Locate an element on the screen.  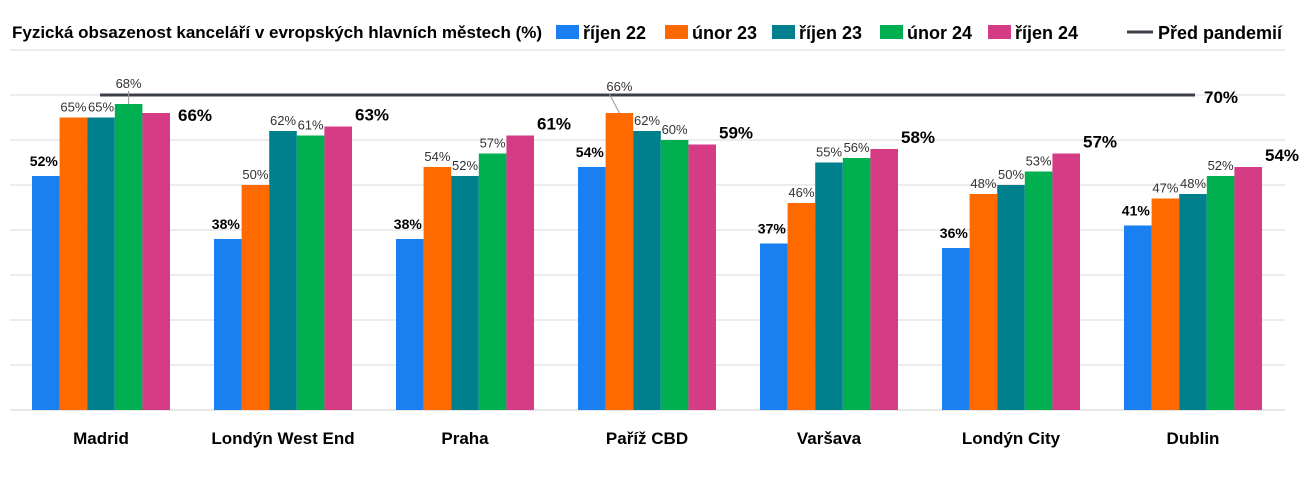
data-label: 55% is located at coordinates (829, 152).